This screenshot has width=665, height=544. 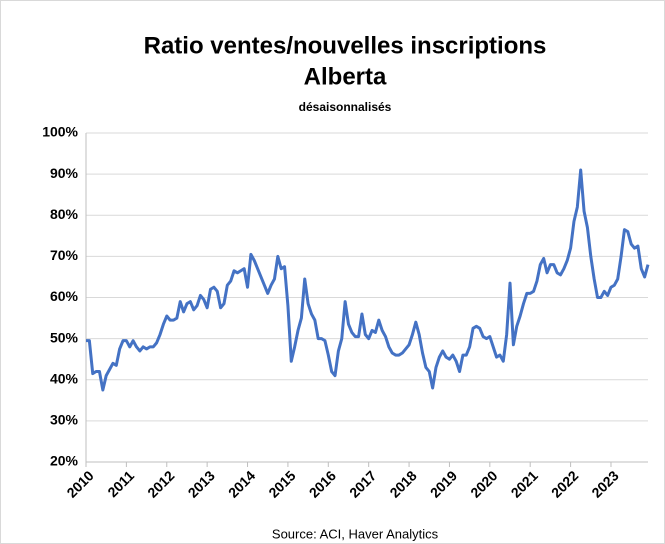 I want to click on y-tick-label: 20%, so click(x=64, y=461).